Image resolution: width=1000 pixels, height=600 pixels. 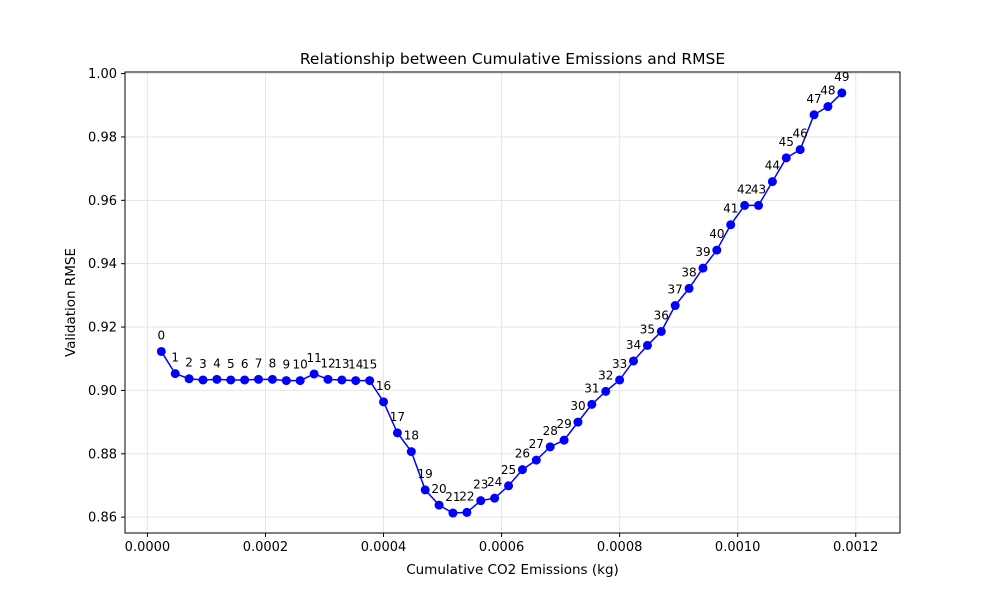 I want to click on y-tick-label: 0.98, so click(x=102, y=137).